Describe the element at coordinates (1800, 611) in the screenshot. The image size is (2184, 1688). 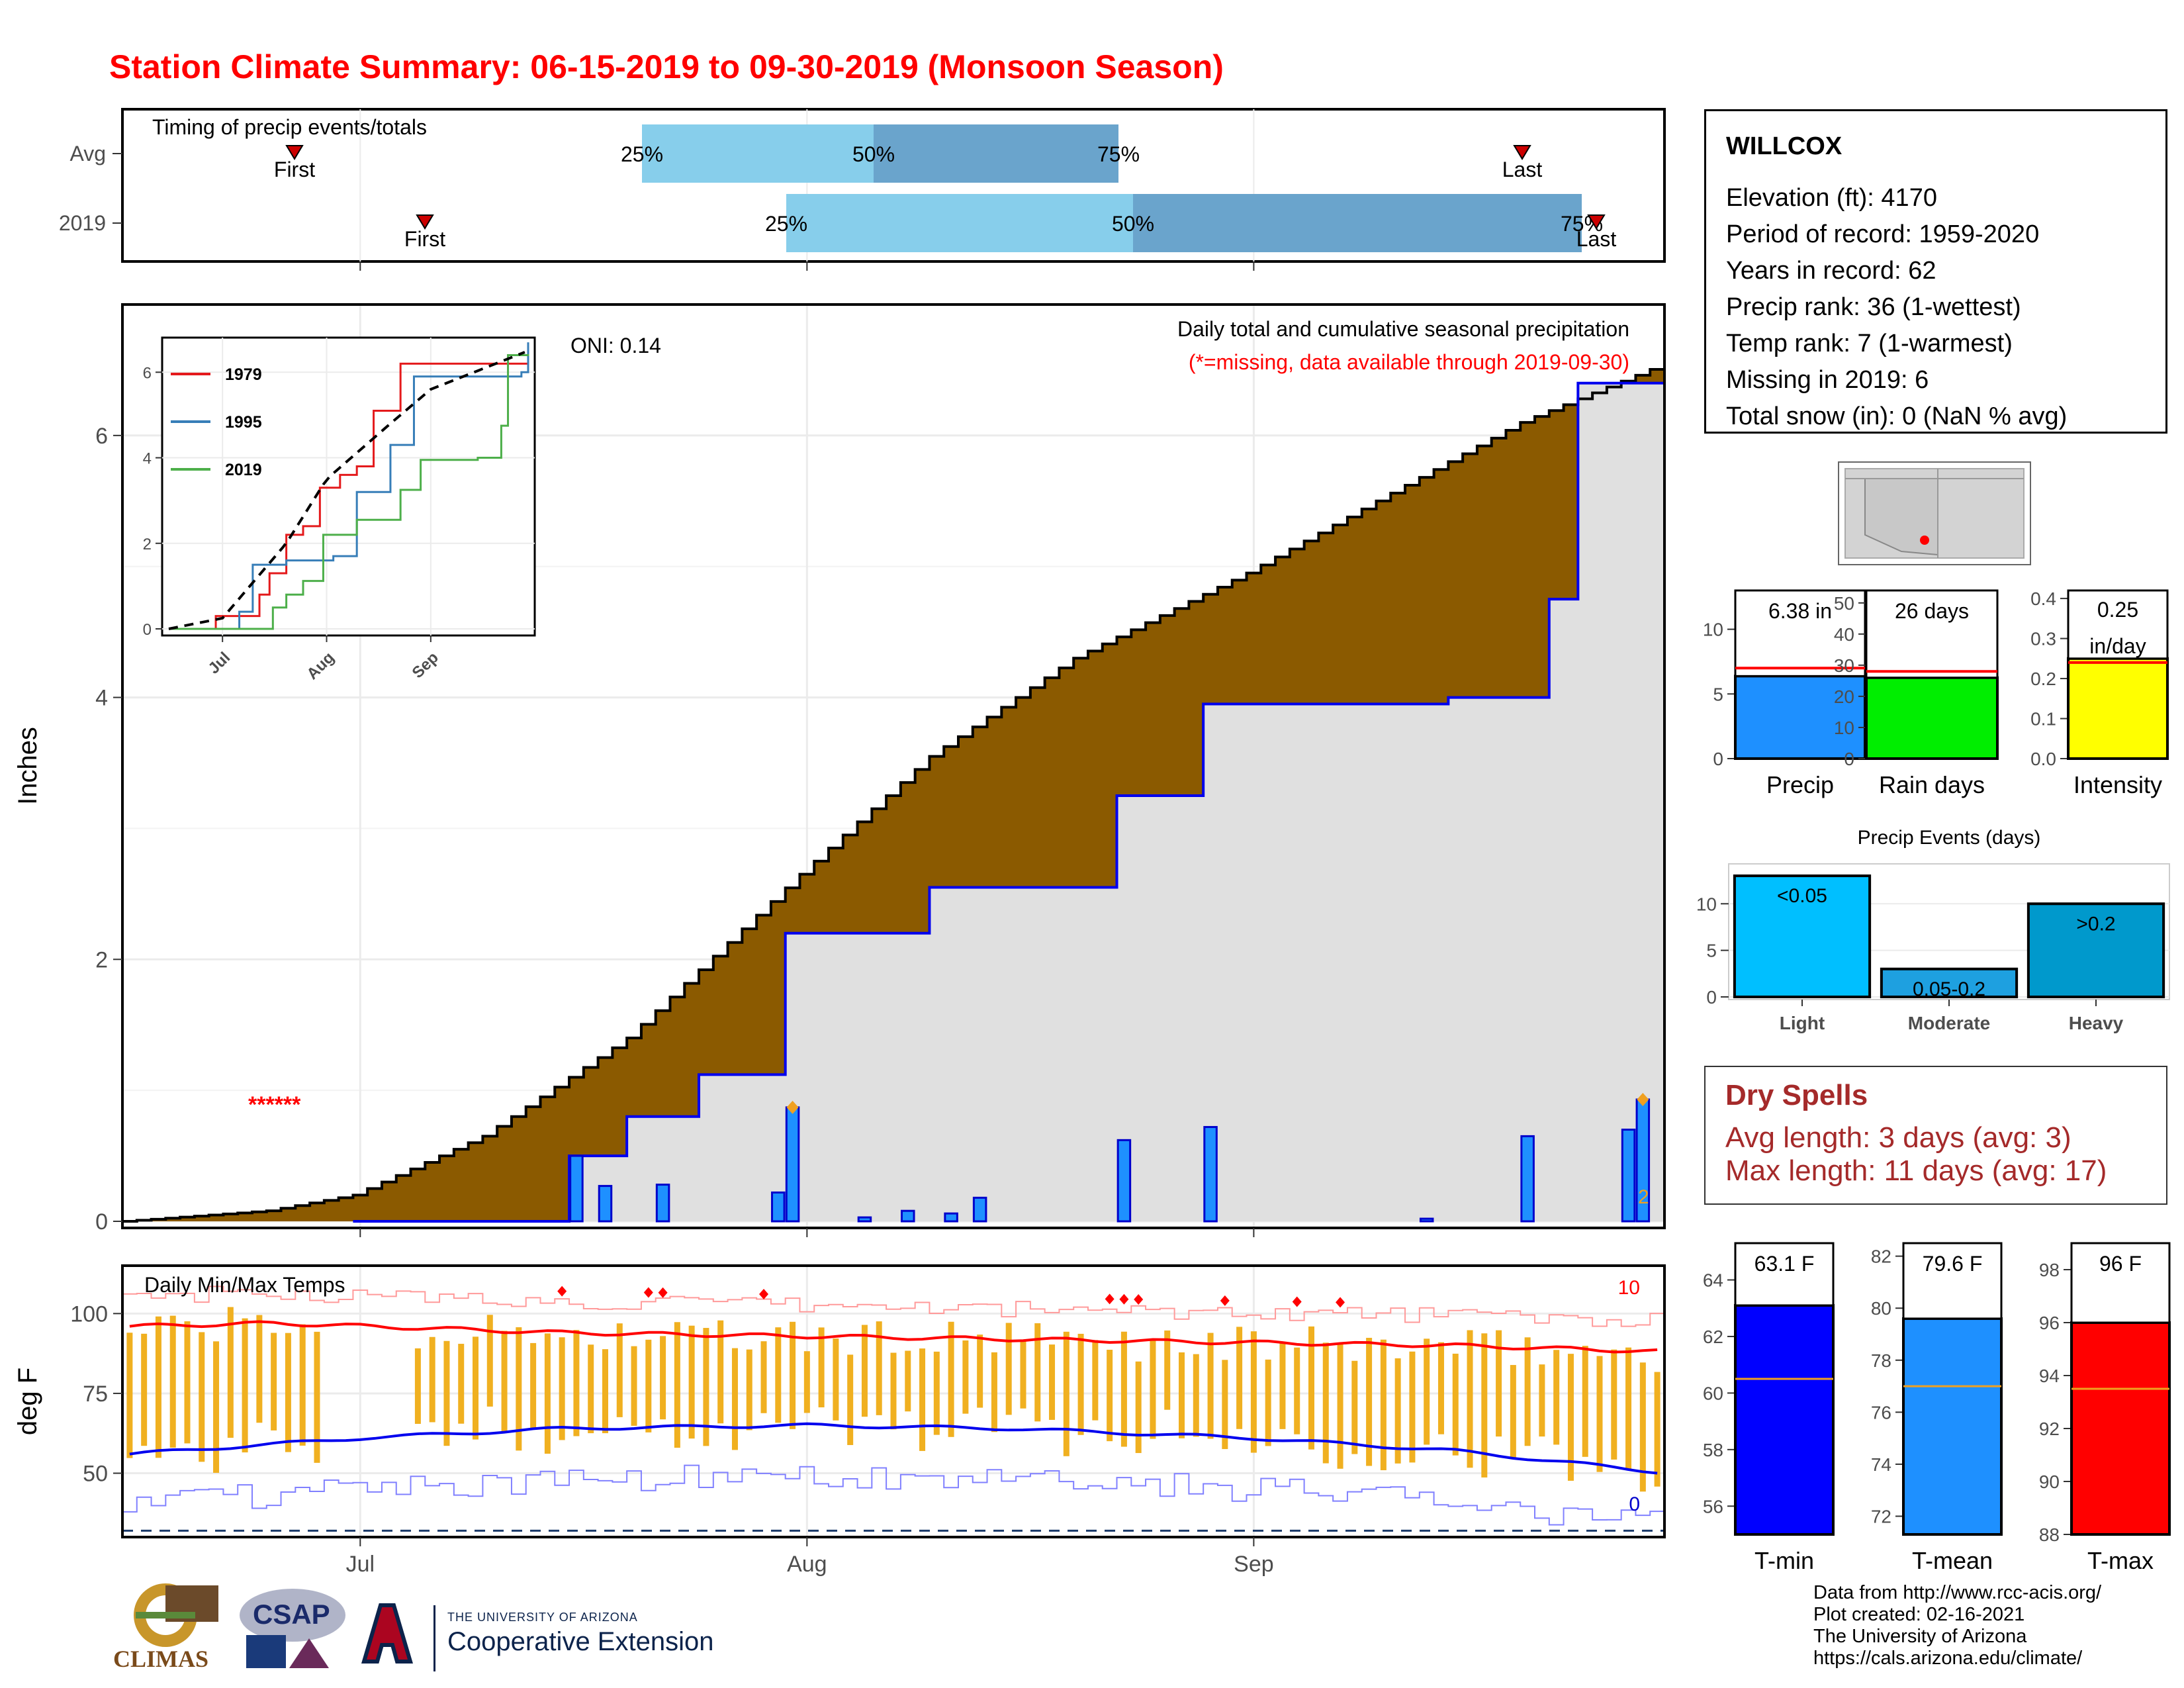
I see `precip-summary-value-label: 6.38 in` at that location.